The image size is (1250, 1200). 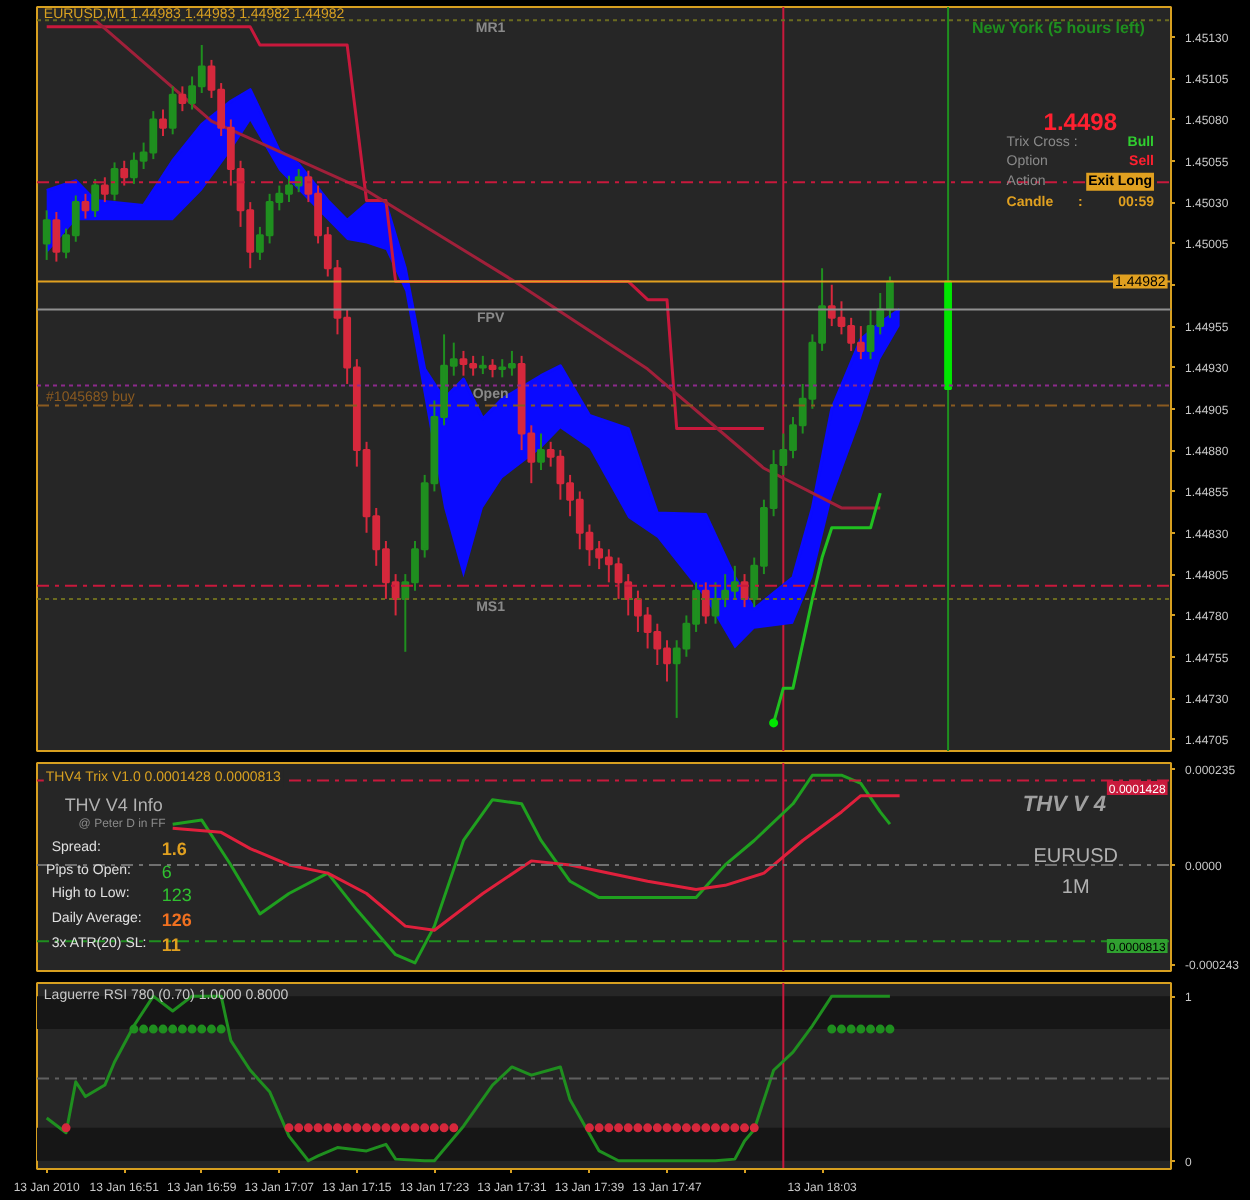 I want to click on annotation: 11, so click(x=171, y=944).